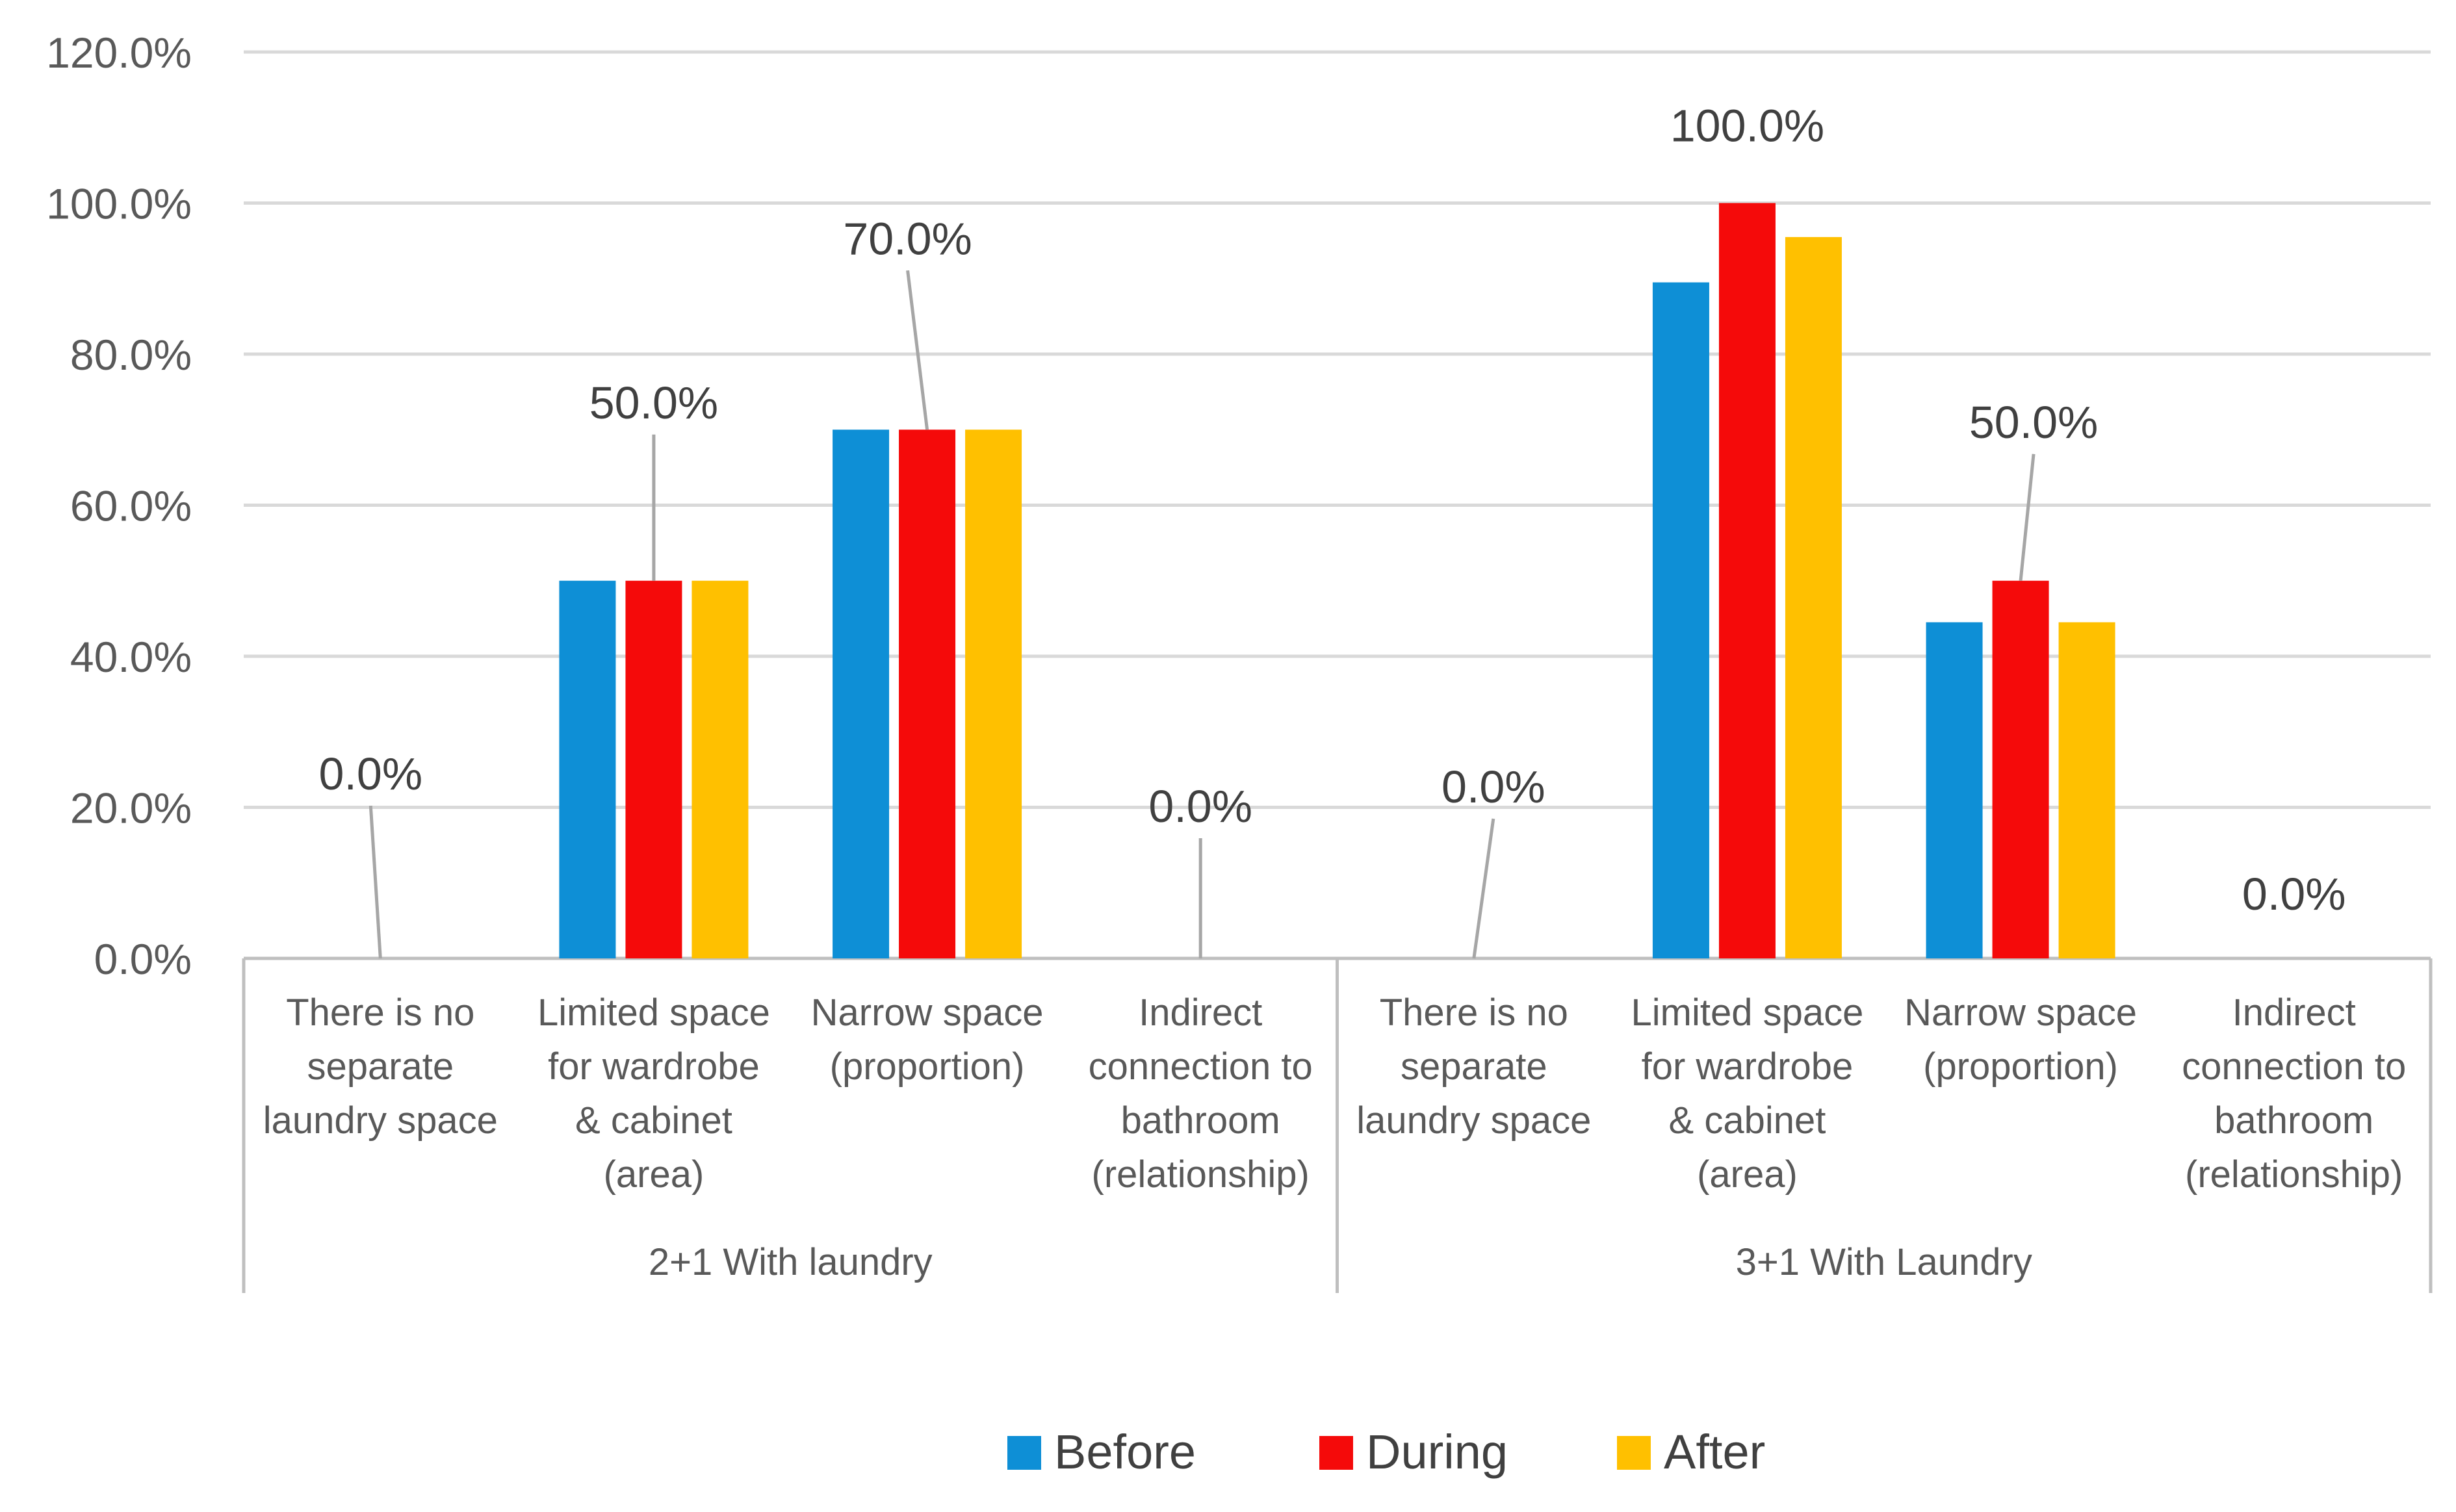 This screenshot has height=1512, width=2456. I want to click on y-axis: 0.0% 20.0% 40.0% 60.0% 80.0% 100.0% 120.0%, so click(119, 506).